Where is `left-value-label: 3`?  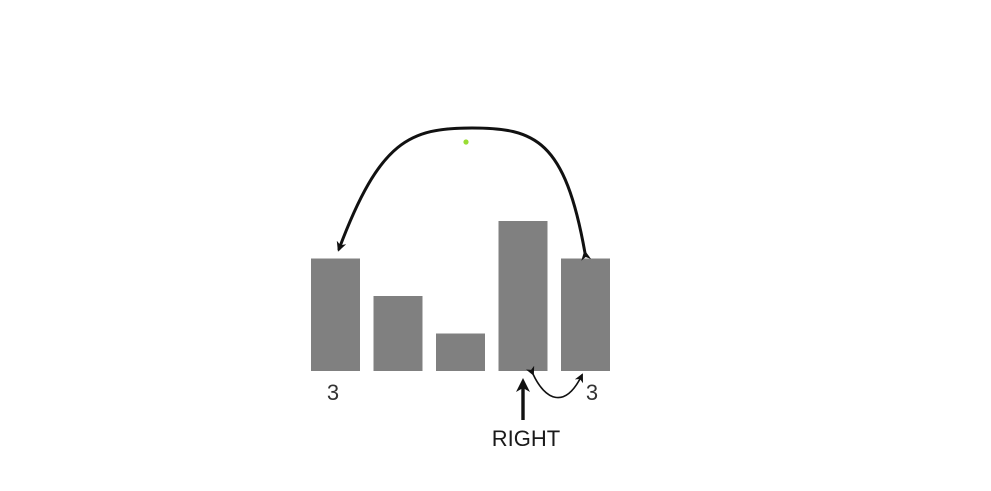 left-value-label: 3 is located at coordinates (333, 392).